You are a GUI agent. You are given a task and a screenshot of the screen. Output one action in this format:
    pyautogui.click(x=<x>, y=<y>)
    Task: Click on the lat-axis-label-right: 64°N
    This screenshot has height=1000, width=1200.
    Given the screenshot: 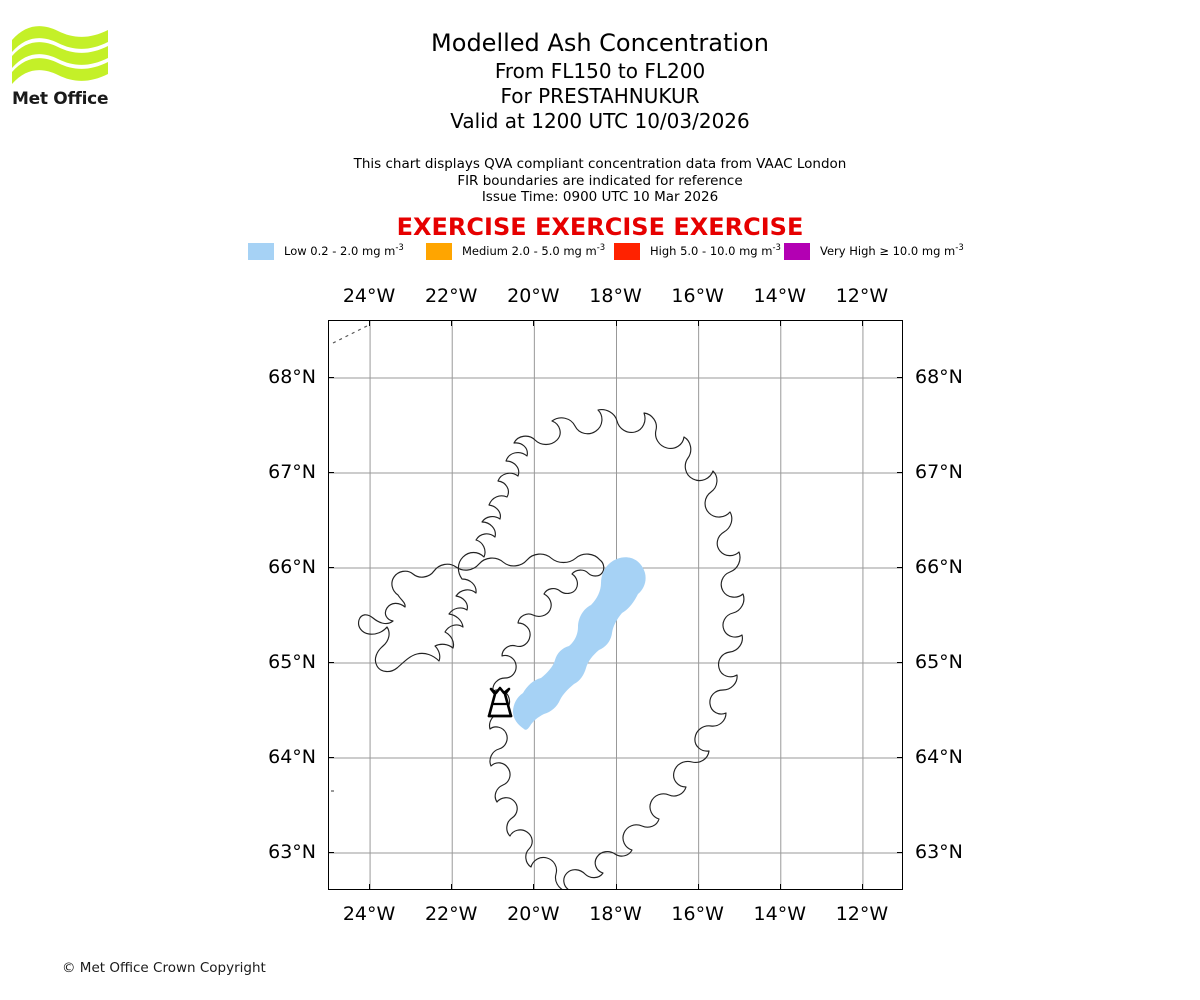 What is the action you would take?
    pyautogui.click(x=939, y=757)
    